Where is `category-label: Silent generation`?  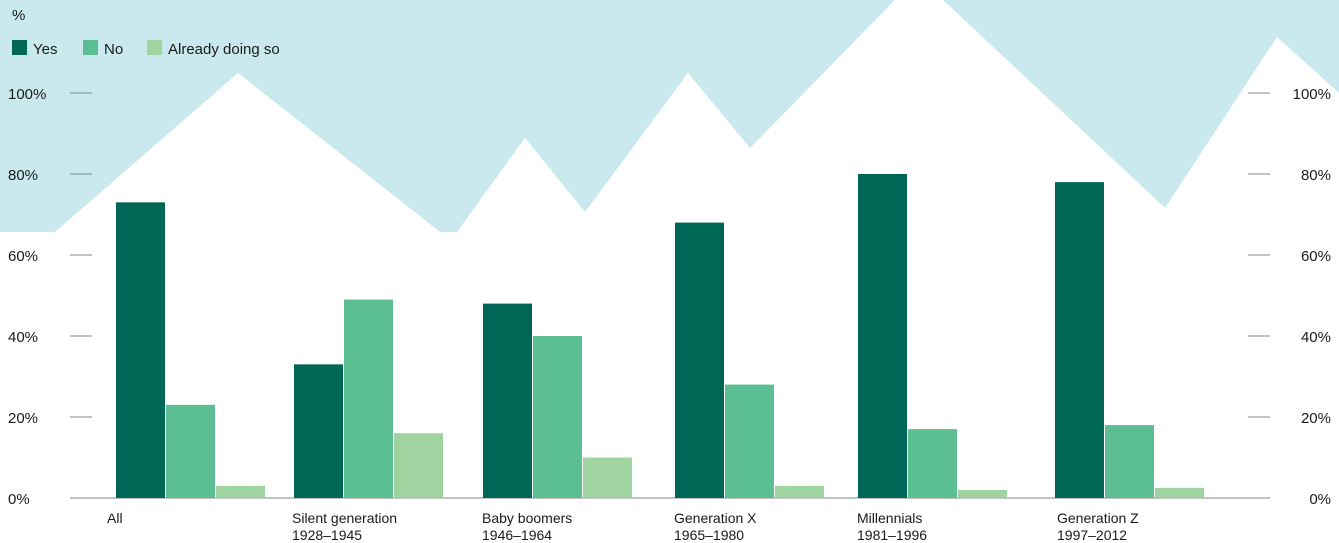
category-label: Silent generation is located at coordinates (344, 518).